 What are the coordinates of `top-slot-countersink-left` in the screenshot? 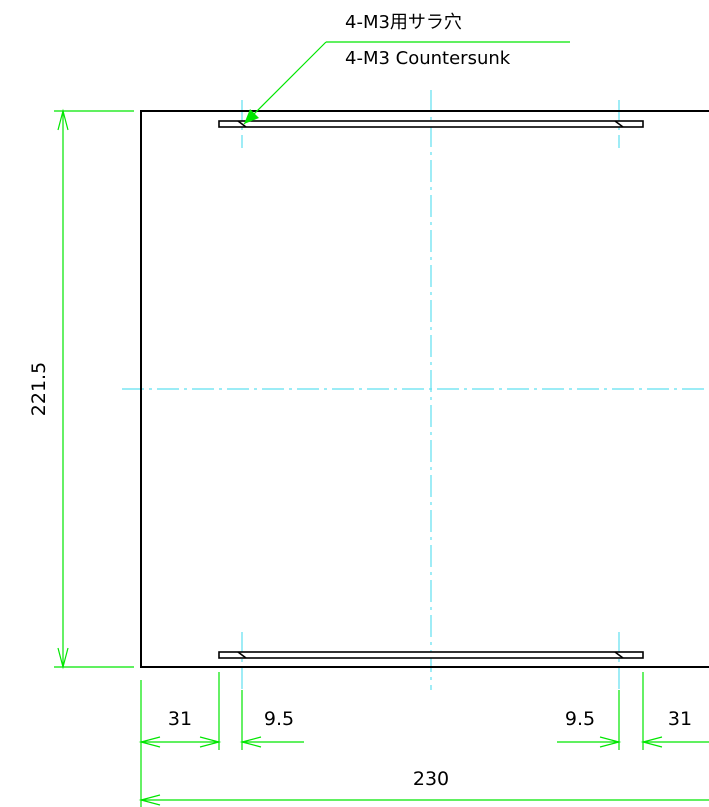 It's located at (242, 124).